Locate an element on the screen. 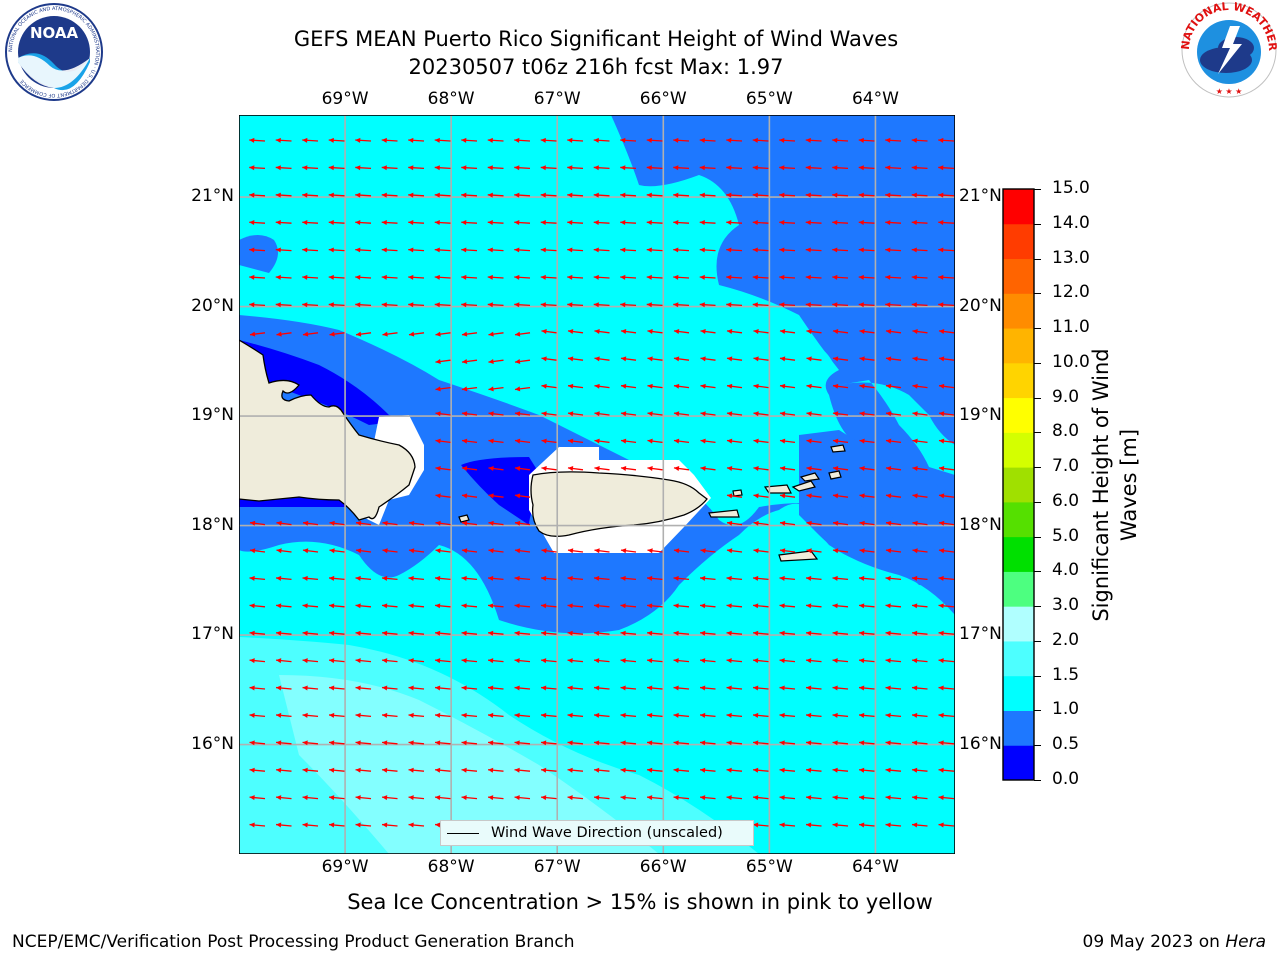 The image size is (1280, 960). colorbar-tick-label: 14.0 is located at coordinates (1071, 222).